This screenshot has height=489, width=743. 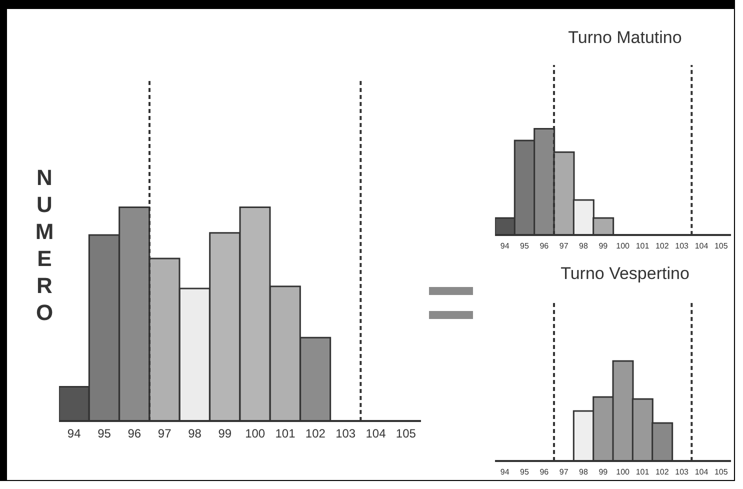 I want to click on y-axis-title: NUMERO, so click(x=44, y=246).